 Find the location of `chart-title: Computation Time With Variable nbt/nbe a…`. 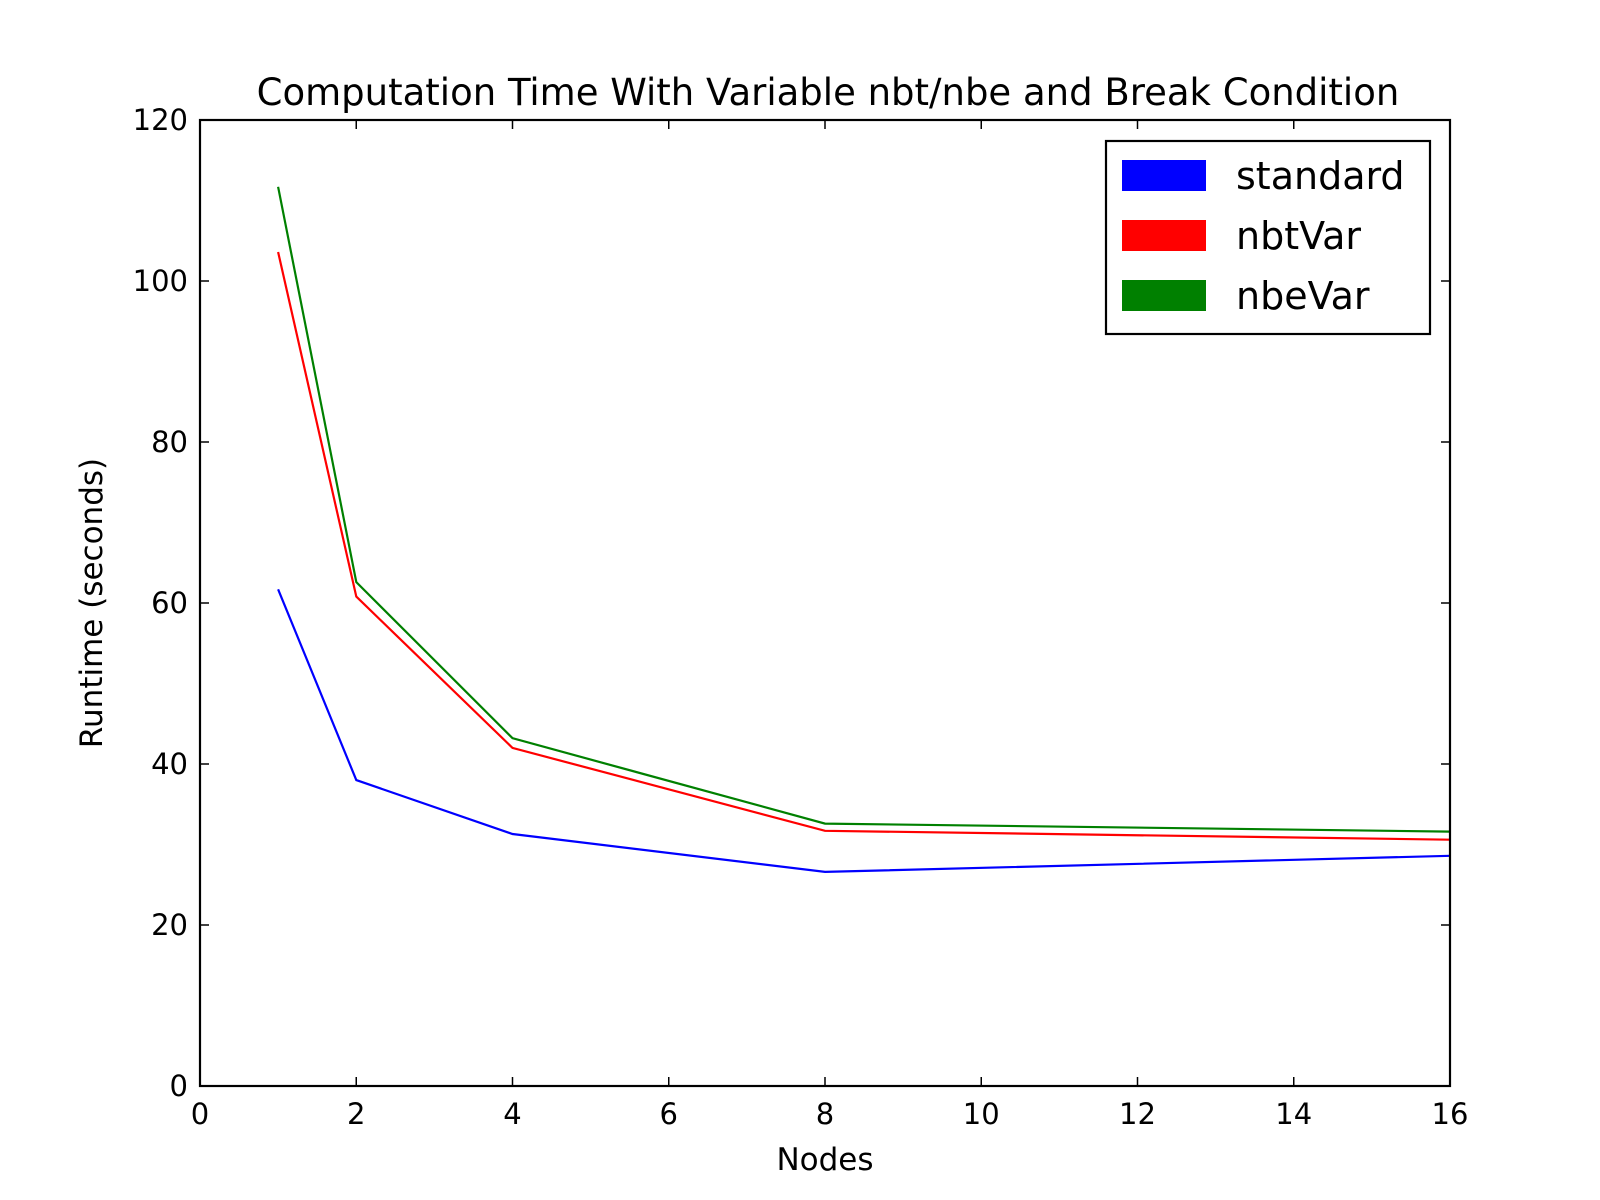

chart-title: Computation Time With Variable nbt/nbe a… is located at coordinates (828, 92).